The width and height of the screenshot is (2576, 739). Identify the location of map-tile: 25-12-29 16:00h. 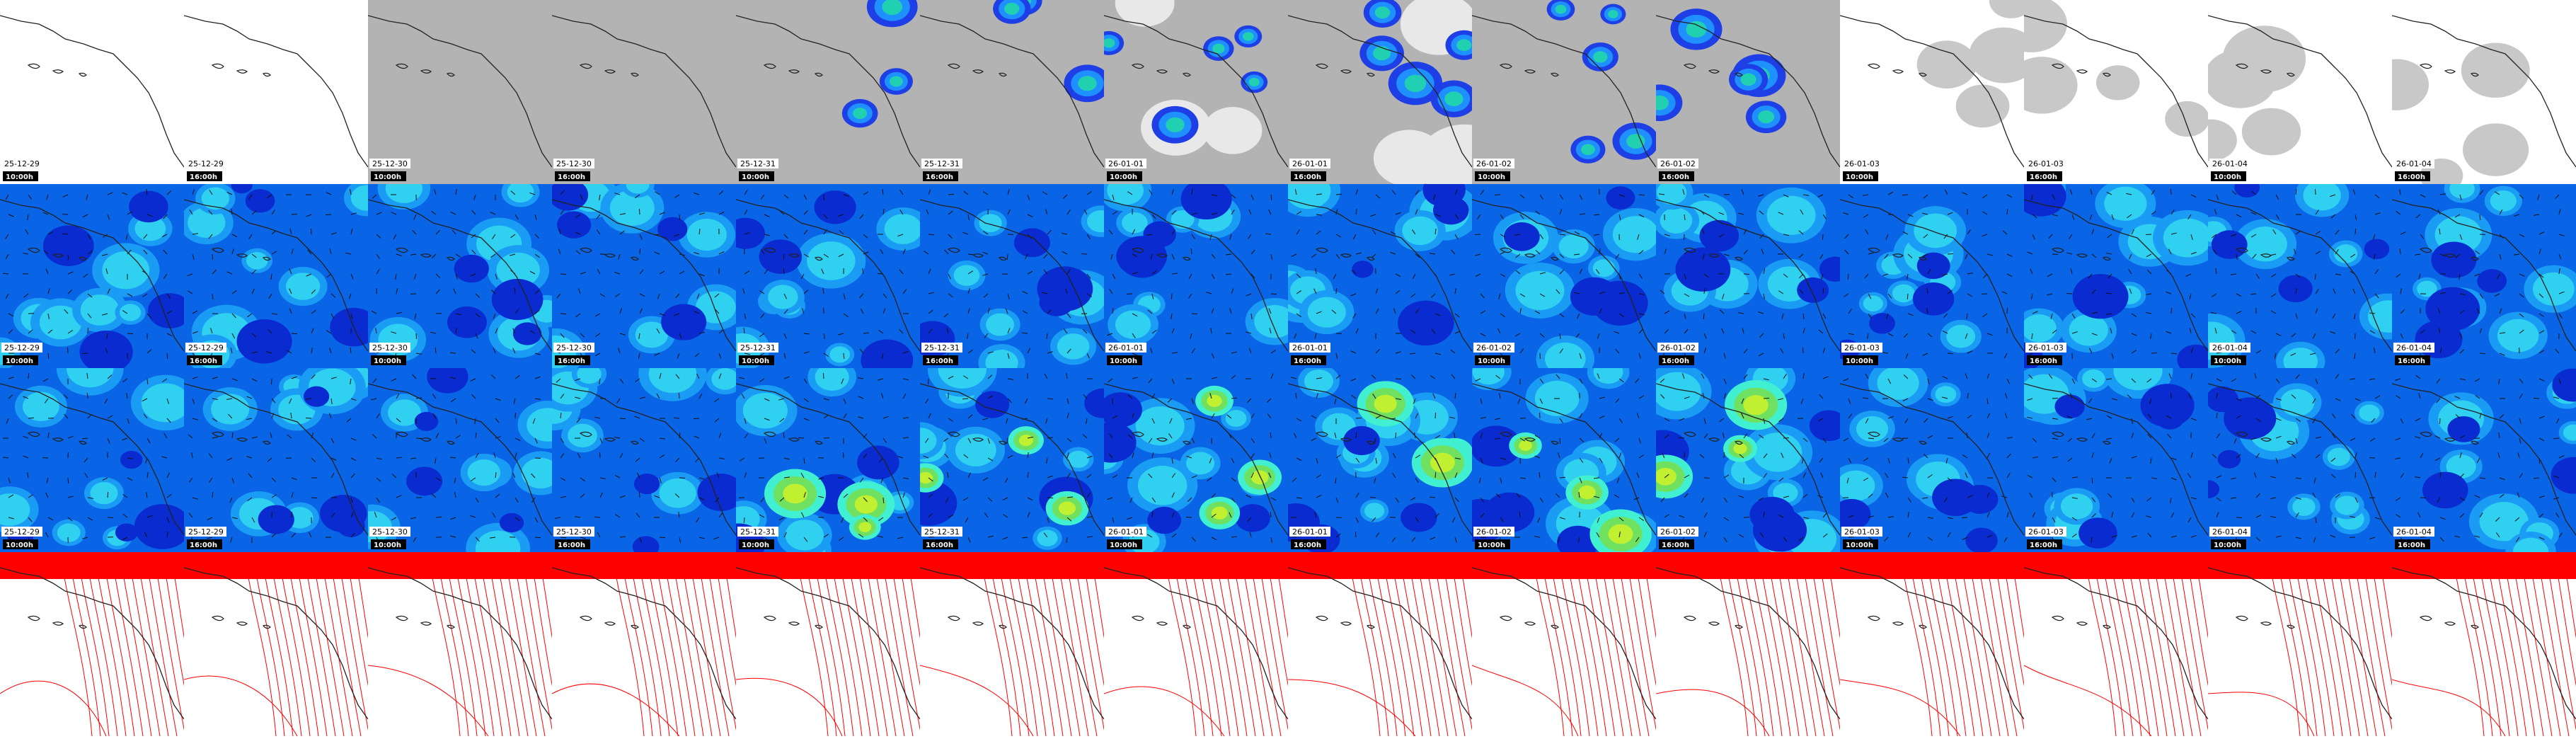
(285, 275).